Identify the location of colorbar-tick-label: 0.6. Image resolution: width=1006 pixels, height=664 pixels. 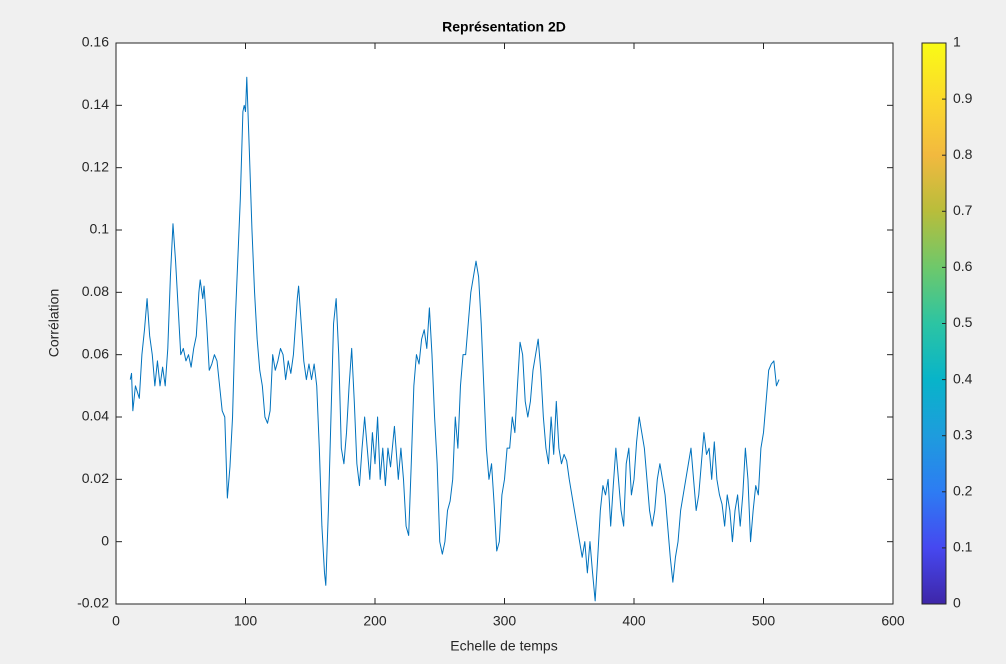
(963, 266).